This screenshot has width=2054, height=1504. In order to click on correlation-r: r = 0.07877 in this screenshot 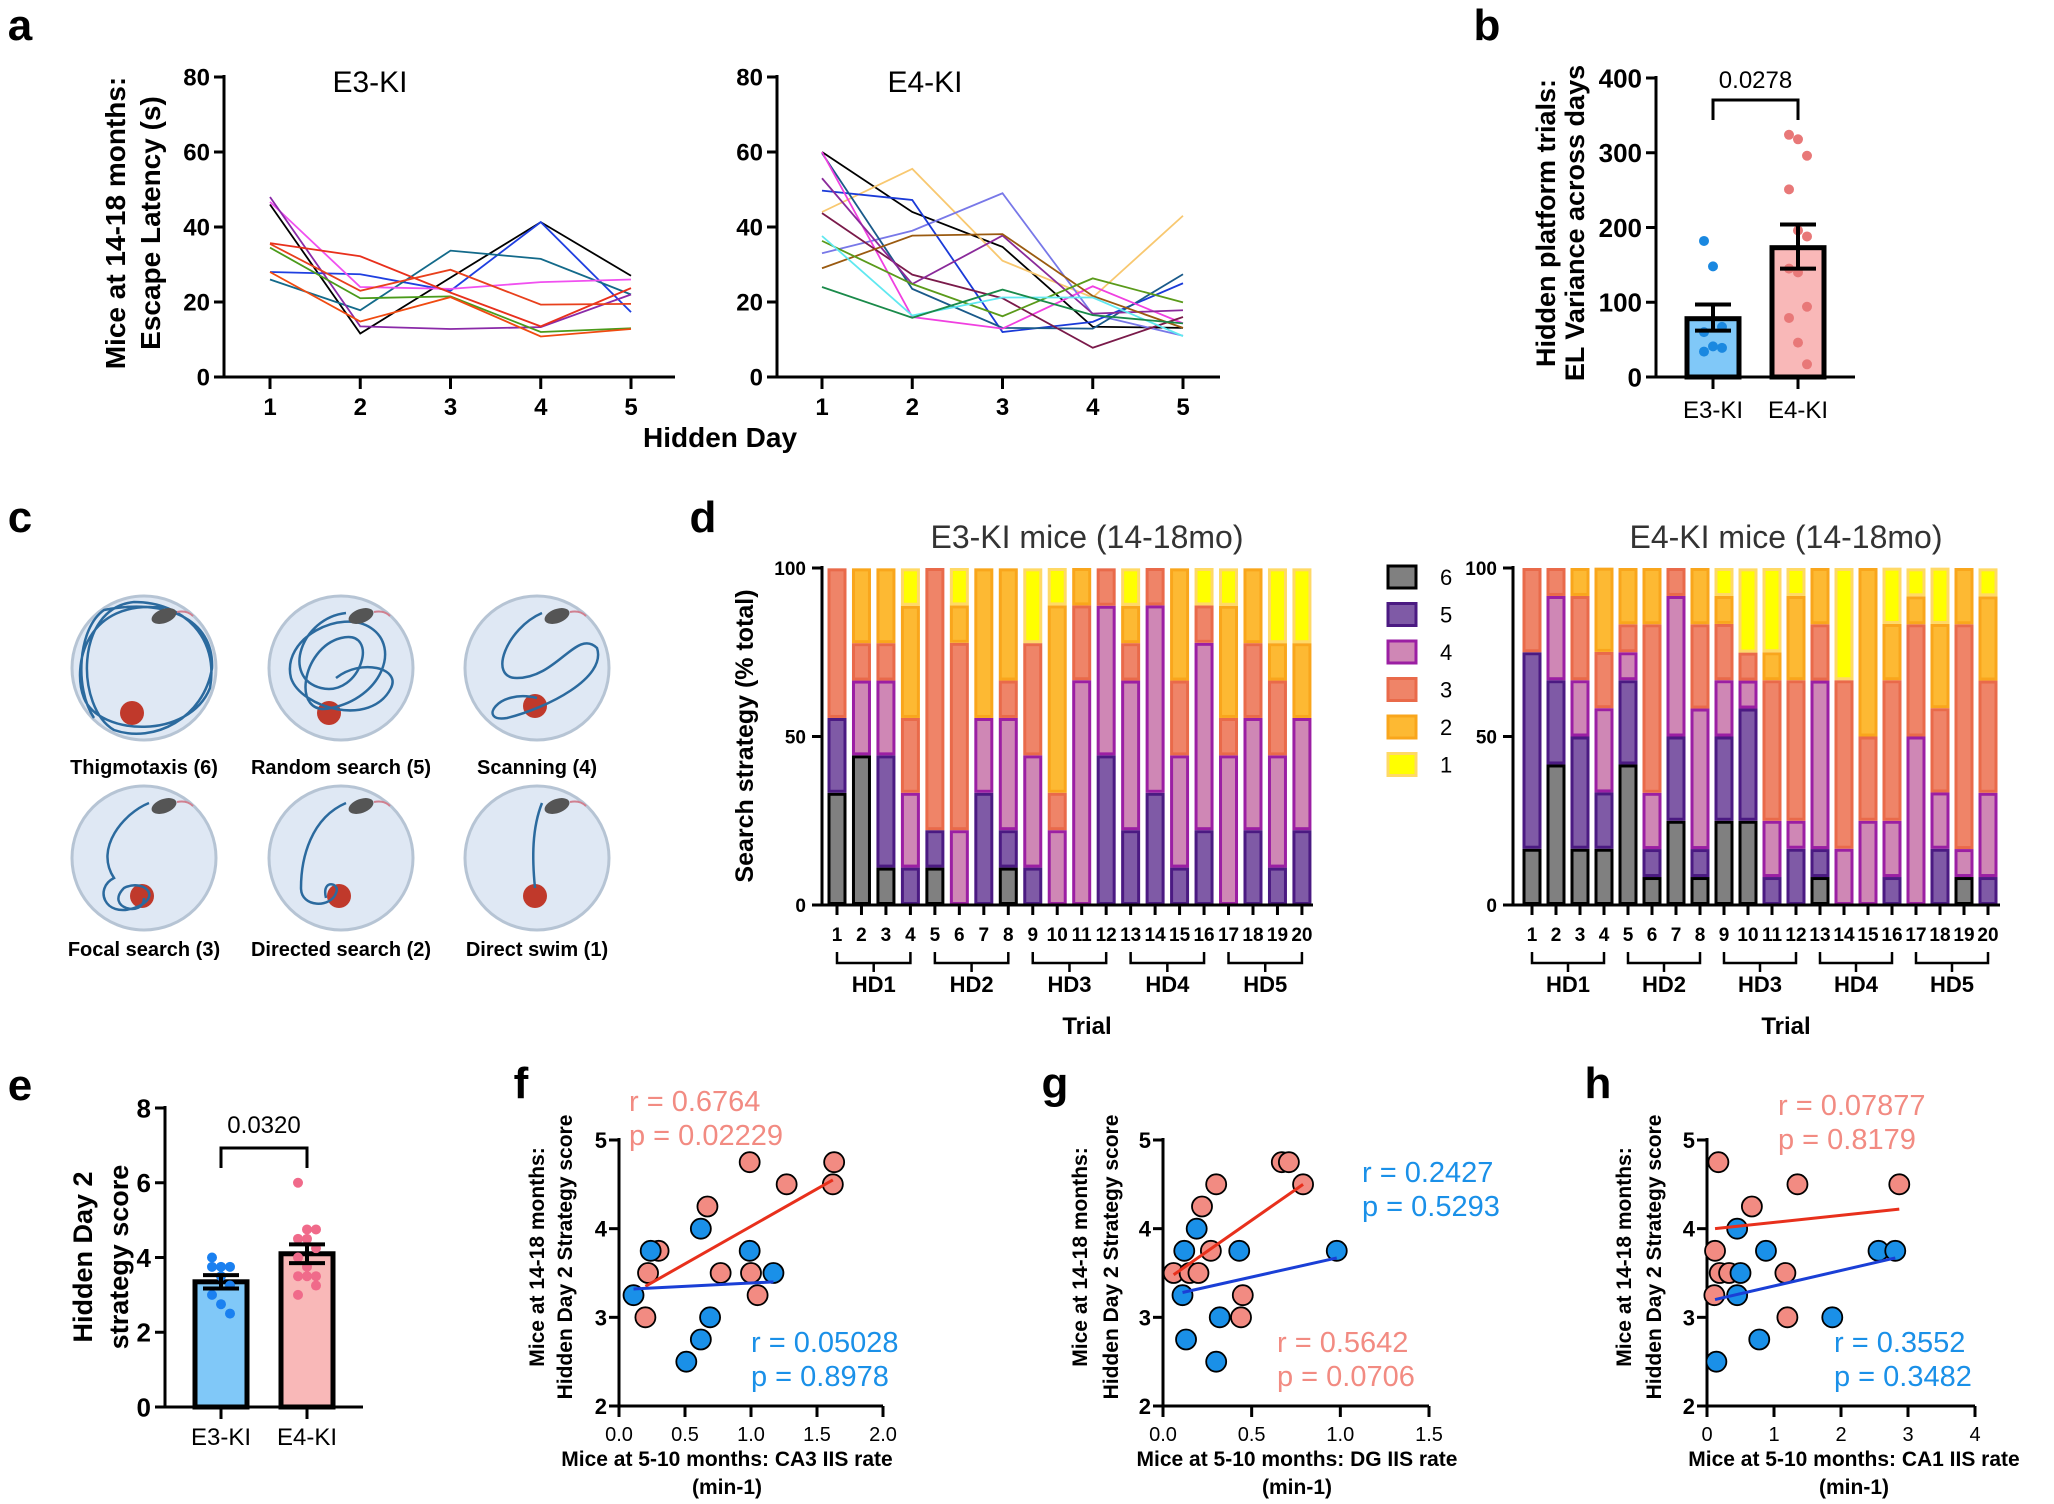, I will do `click(1852, 1106)`.